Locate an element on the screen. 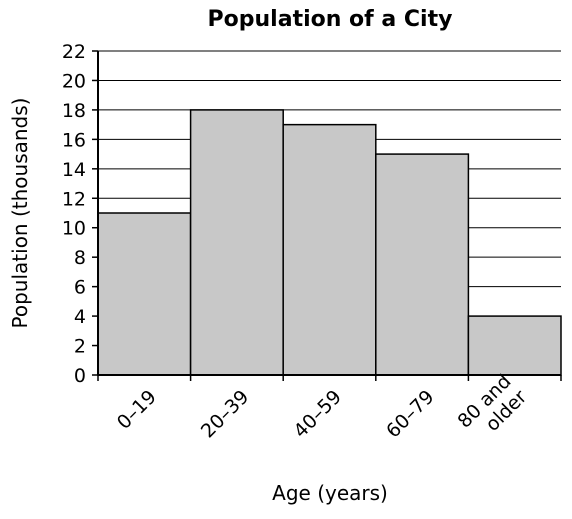 This screenshot has height=519, width=572. y-axis-label: Population (thousands) is located at coordinates (20, 213).